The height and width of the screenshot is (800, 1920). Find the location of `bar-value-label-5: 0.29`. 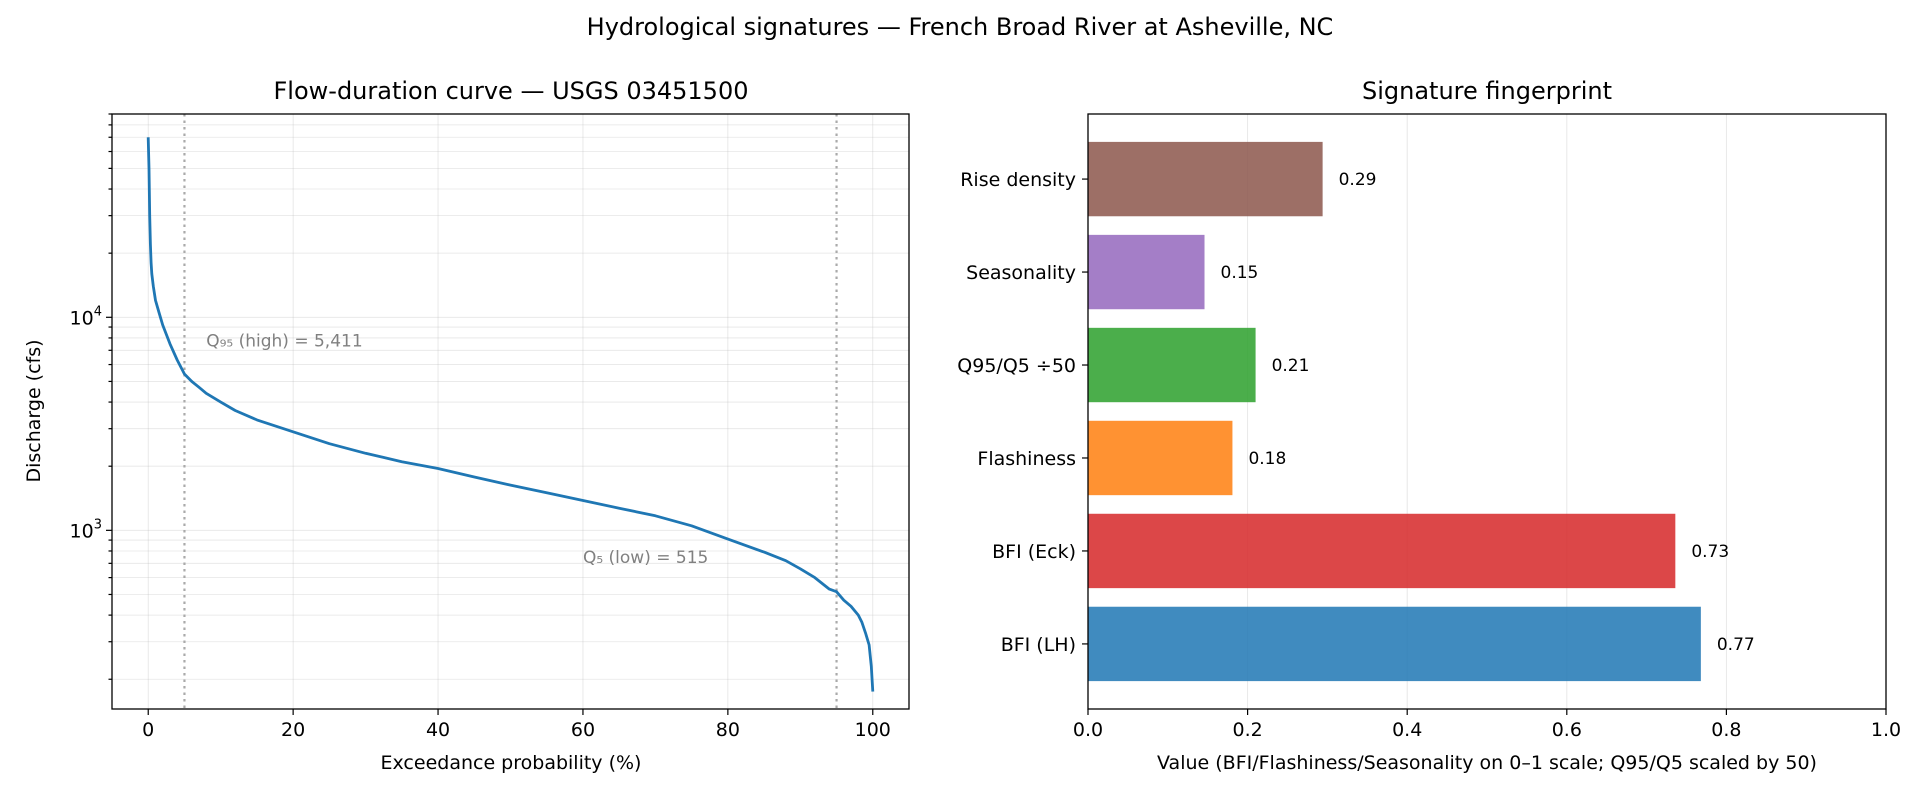

bar-value-label-5: 0.29 is located at coordinates (1358, 180).